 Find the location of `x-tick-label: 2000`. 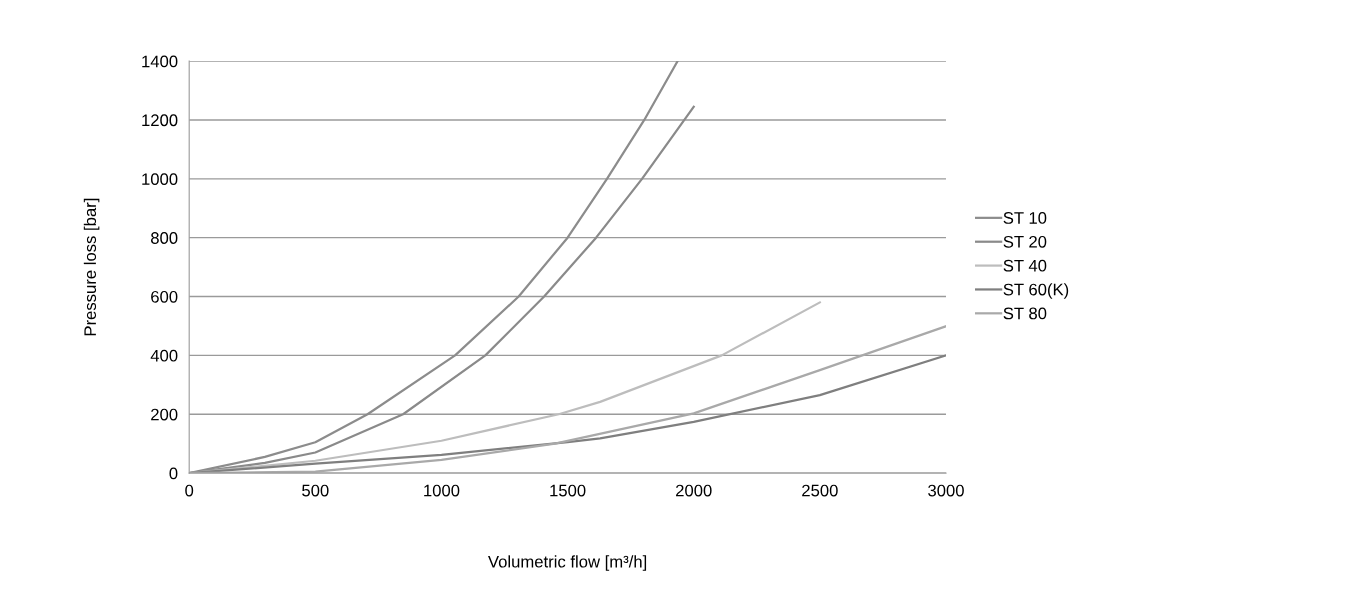

x-tick-label: 2000 is located at coordinates (694, 490).